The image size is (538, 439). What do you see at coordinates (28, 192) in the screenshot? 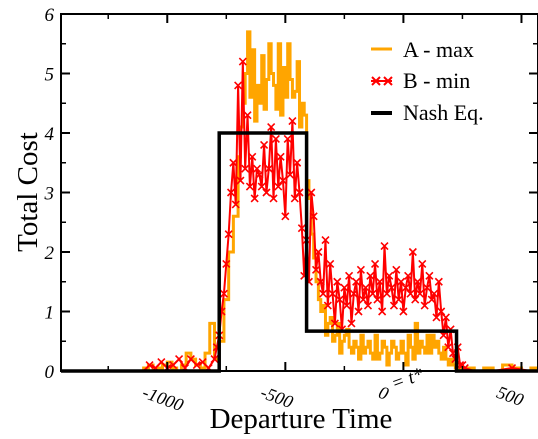
I see `y-axis-title: Total Cost` at bounding box center [28, 192].